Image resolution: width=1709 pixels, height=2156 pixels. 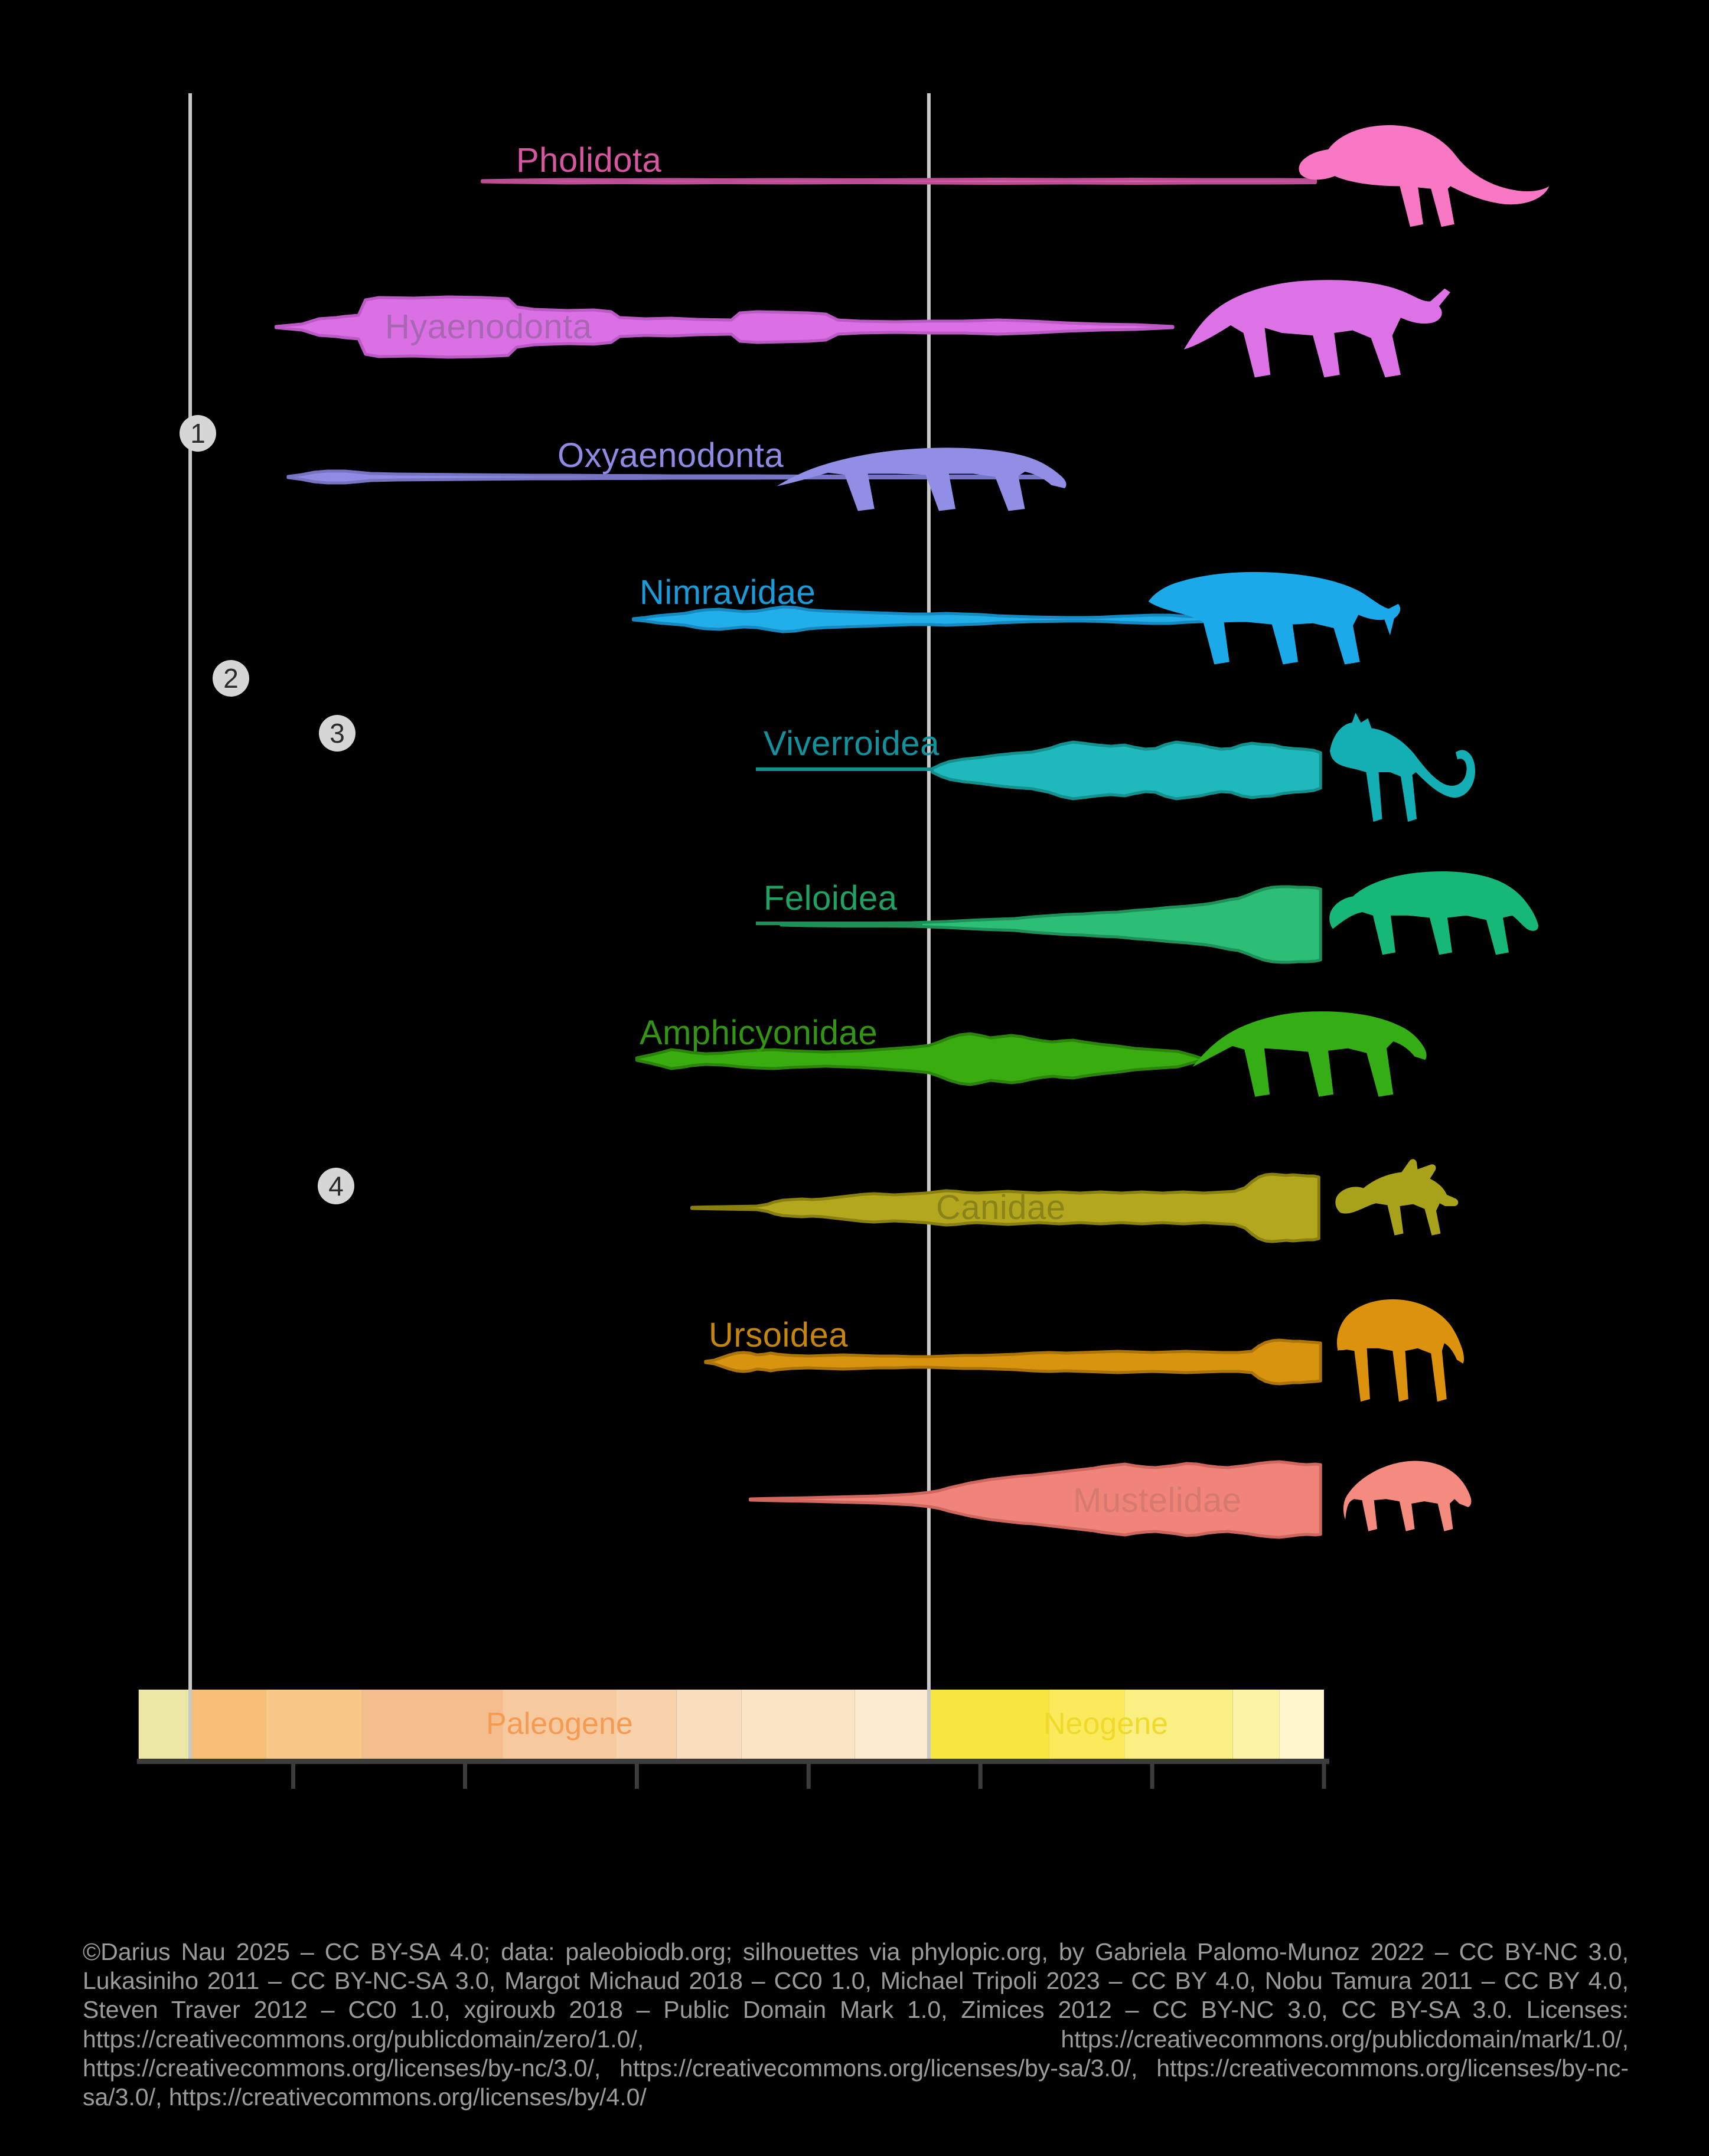 What do you see at coordinates (191, 927) in the screenshot?
I see `cretaceous-paleogene-boundary` at bounding box center [191, 927].